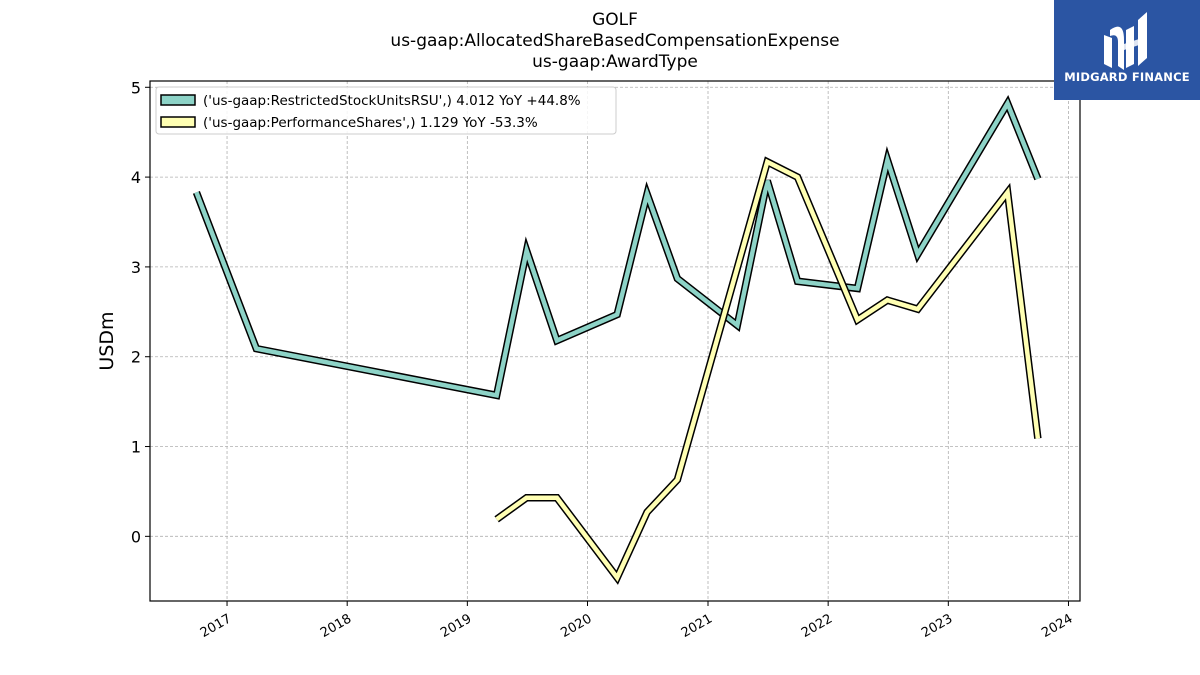 The width and height of the screenshot is (1200, 675). What do you see at coordinates (615, 62) in the screenshot?
I see `chart-title-line-3: us-gaap:AwardType` at bounding box center [615, 62].